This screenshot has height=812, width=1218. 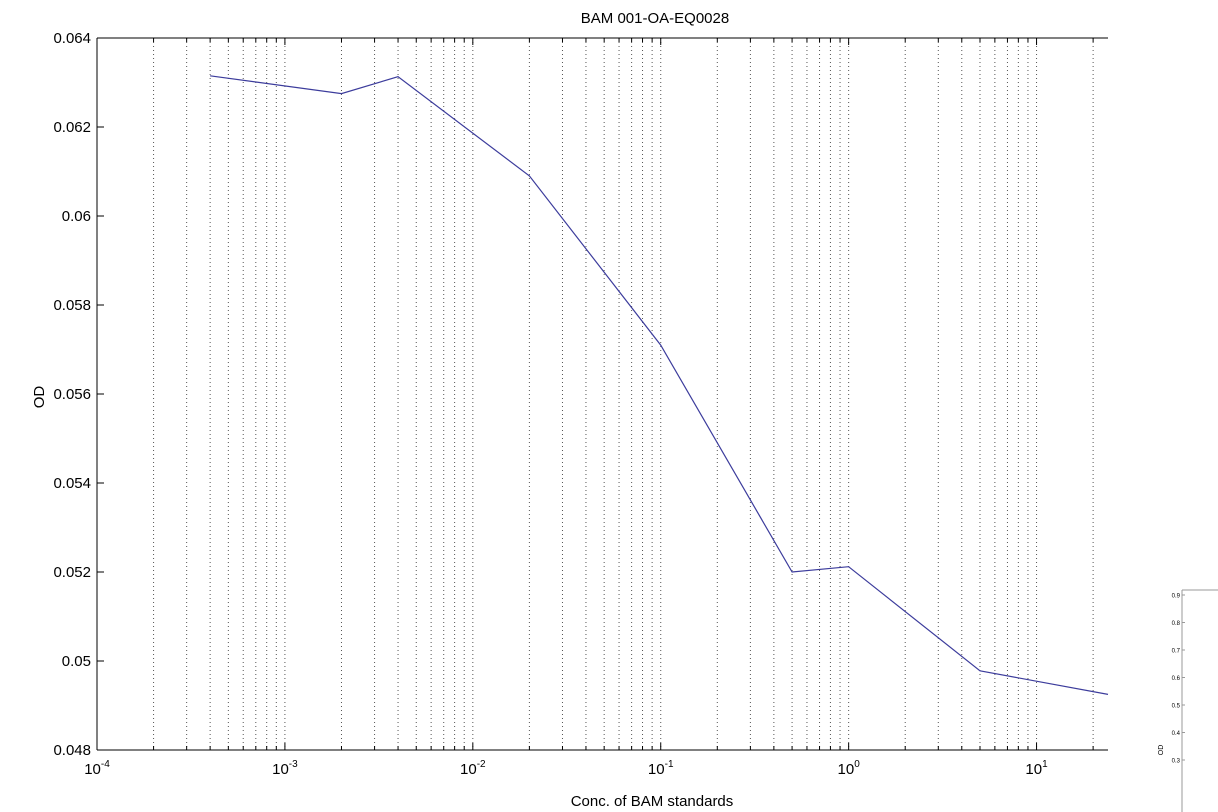 I want to click on inset-background, so click(x=1164, y=698).